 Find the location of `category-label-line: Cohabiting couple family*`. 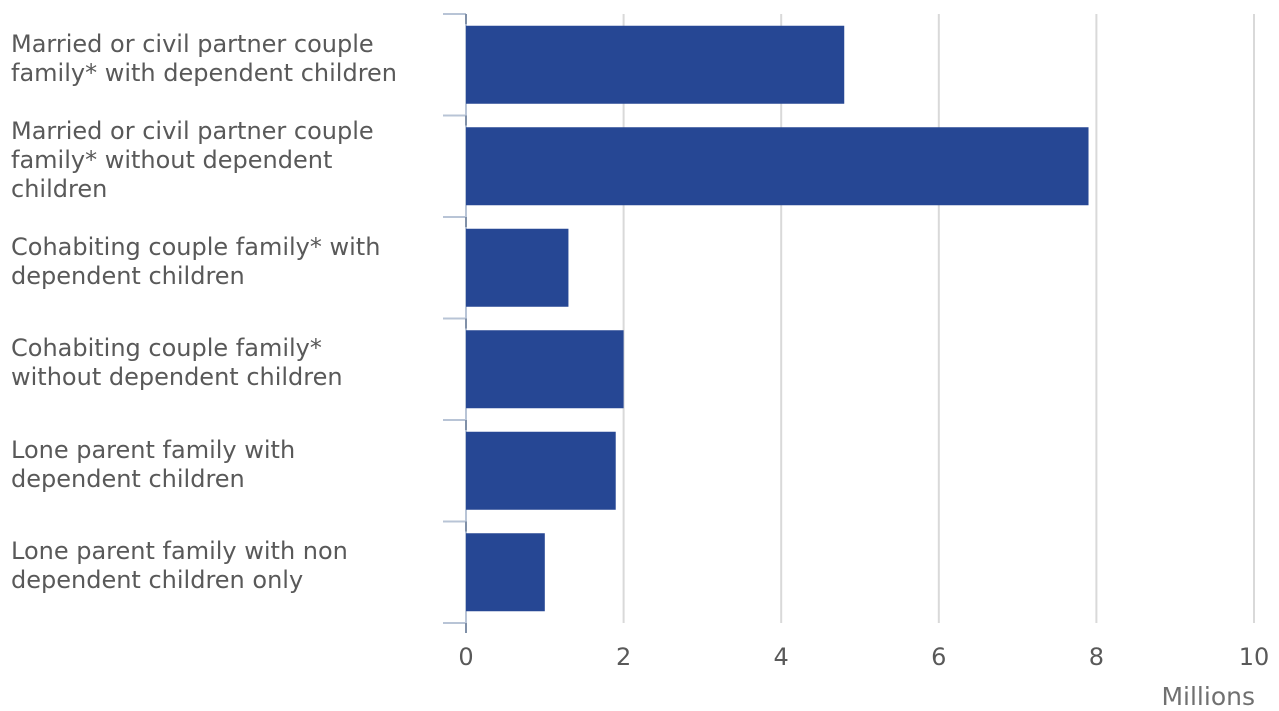

category-label-line: Cohabiting couple family* is located at coordinates (166, 348).